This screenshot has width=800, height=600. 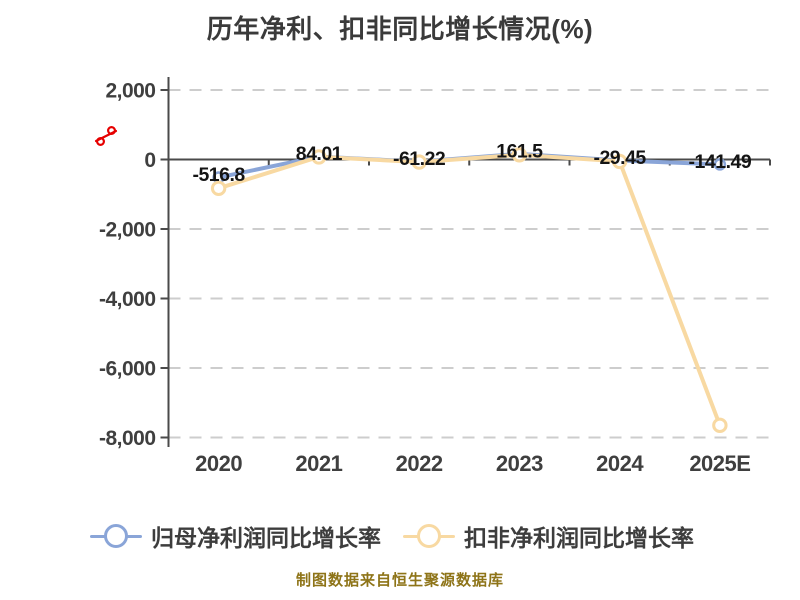 I want to click on y-axis-tick-label: -6,000, so click(x=127, y=369).